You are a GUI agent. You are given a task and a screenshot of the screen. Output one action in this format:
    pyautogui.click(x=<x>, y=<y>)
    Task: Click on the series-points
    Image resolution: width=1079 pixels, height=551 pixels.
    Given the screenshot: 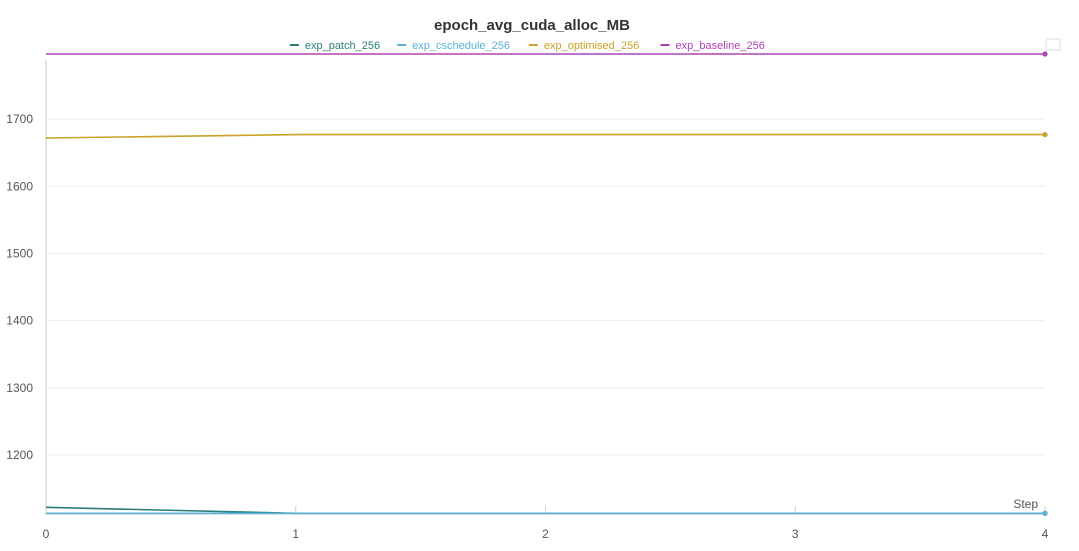 What is the action you would take?
    pyautogui.click(x=1045, y=283)
    